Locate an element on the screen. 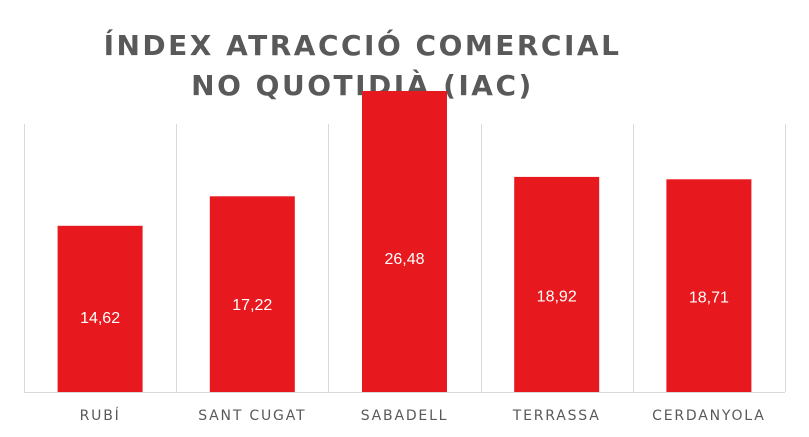 Image resolution: width=809 pixels, height=437 pixels. category-label-1: SANT CUGAT is located at coordinates (252, 416).